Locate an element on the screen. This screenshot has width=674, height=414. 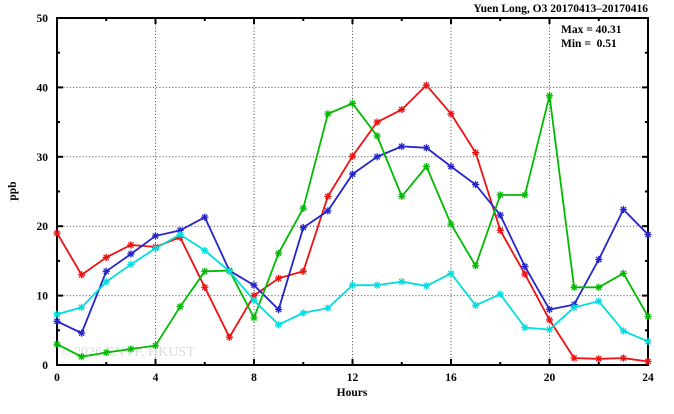
y-tick-label: 20 is located at coordinates (43, 227).